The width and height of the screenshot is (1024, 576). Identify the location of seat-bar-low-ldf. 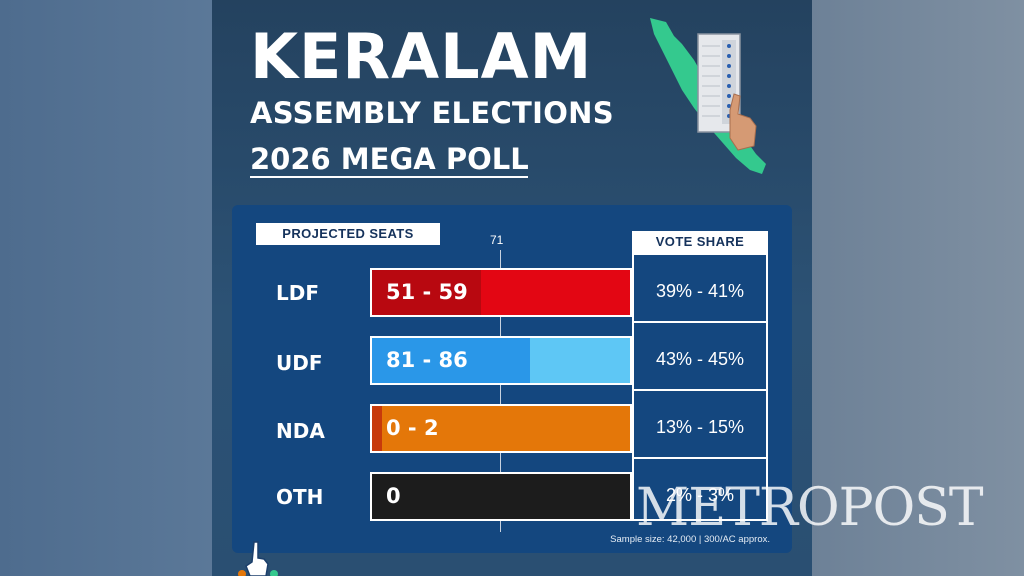
(426, 292).